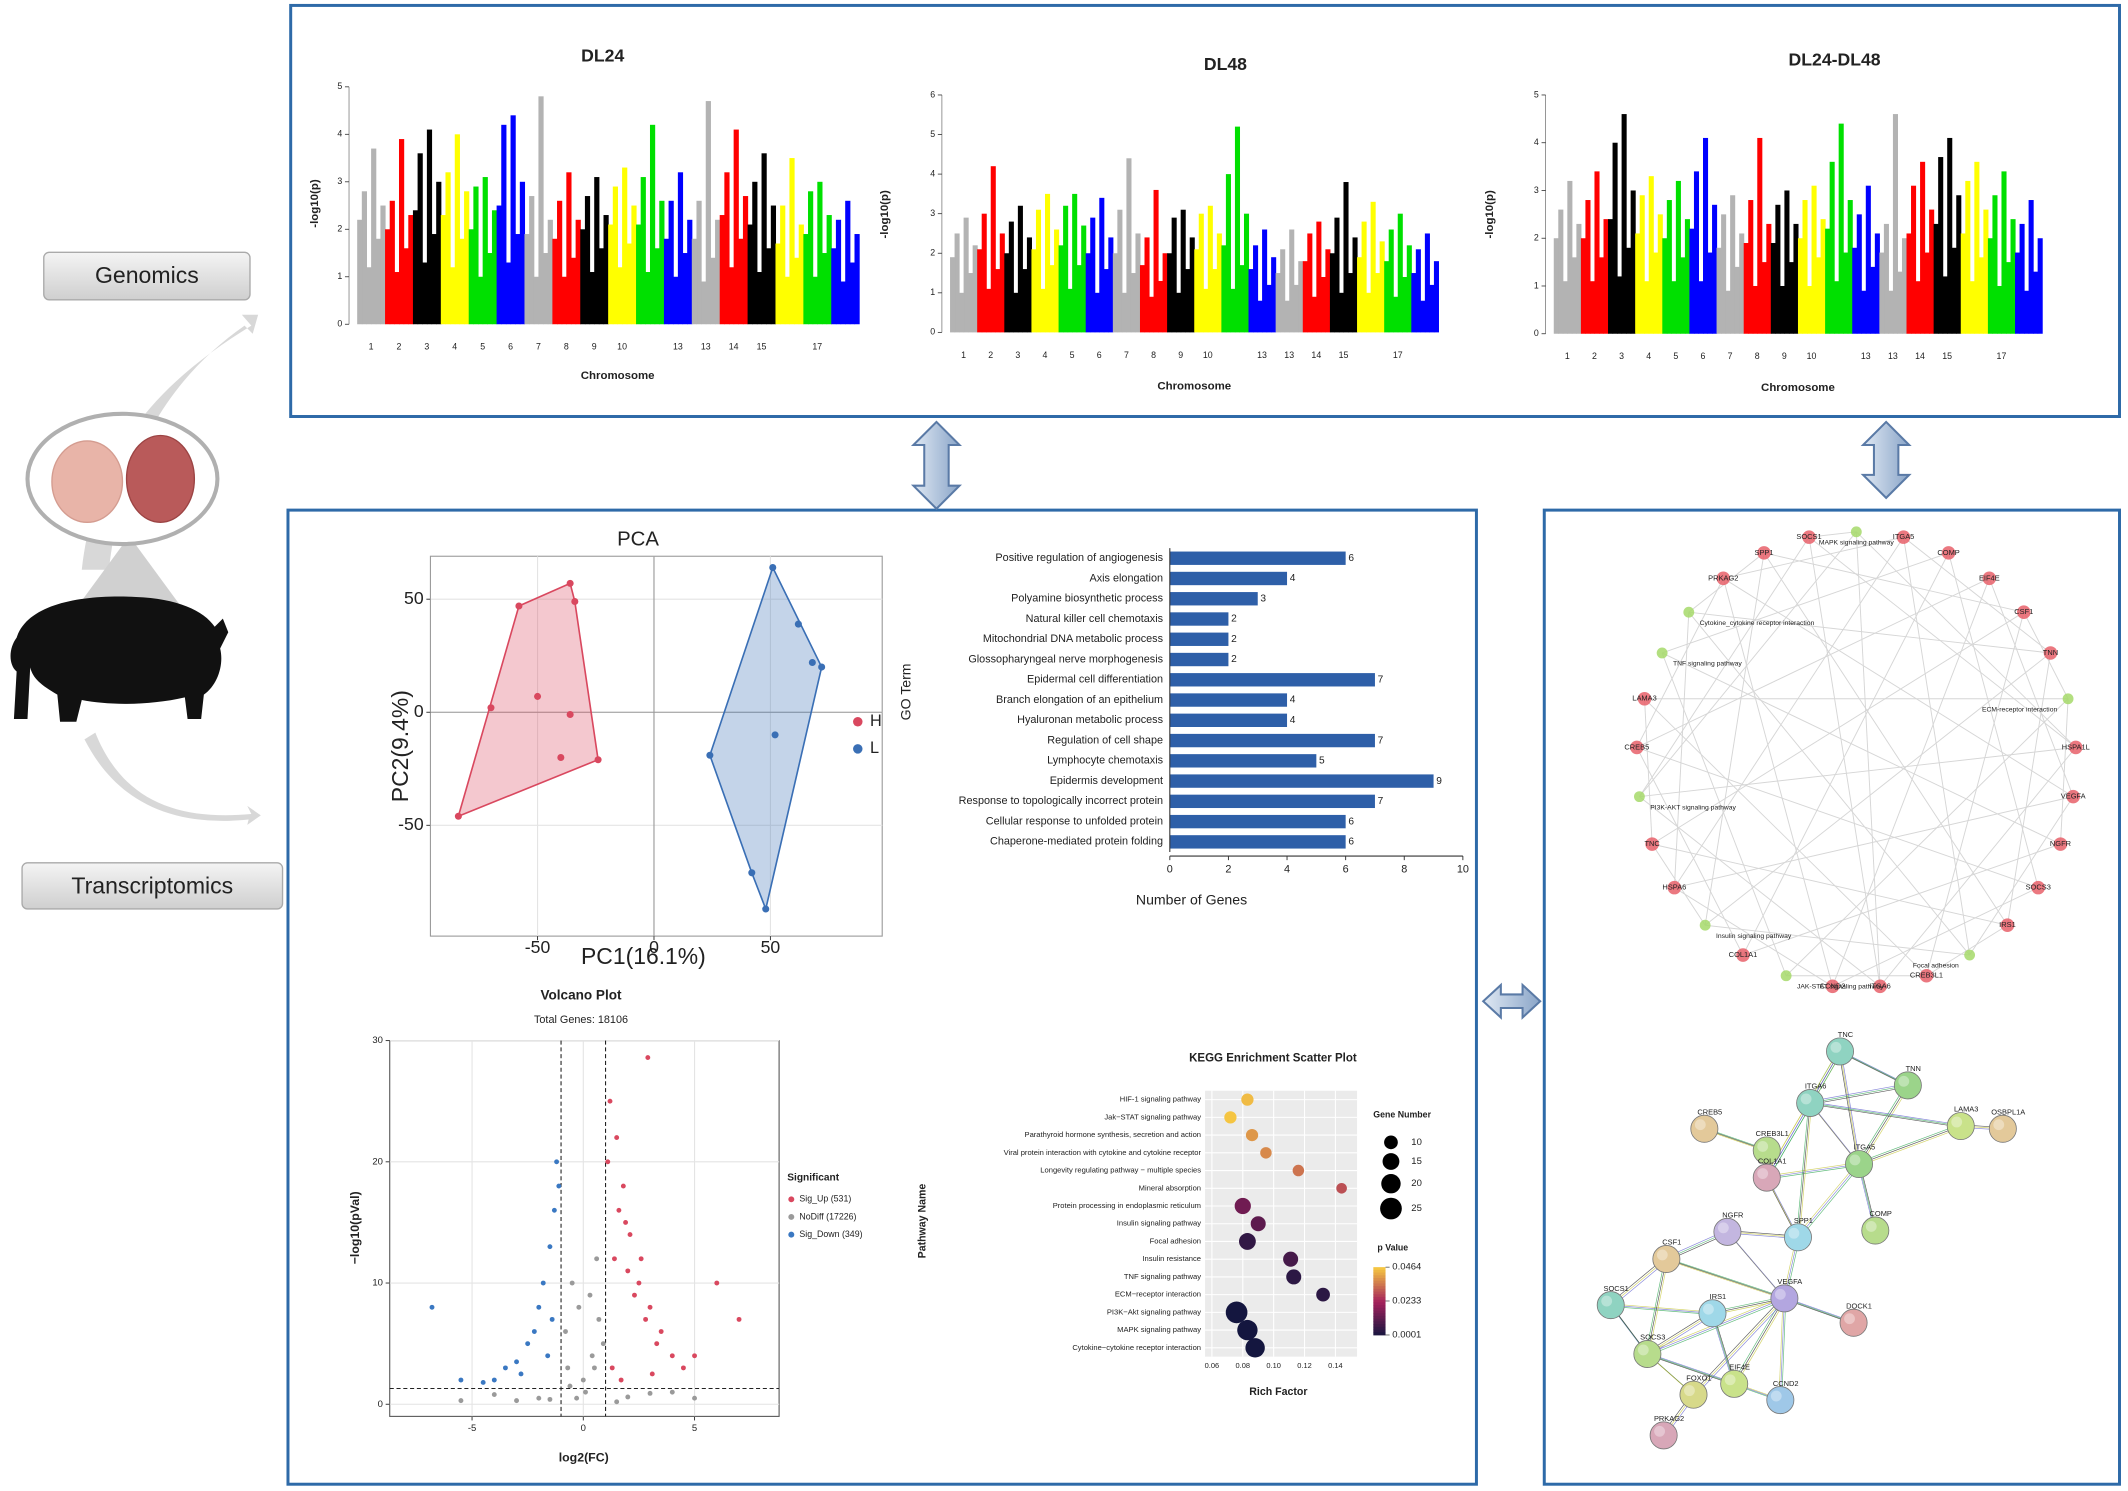 Image resolution: width=2128 pixels, height=1491 pixels. I want to click on y-tick-label: Branch elongation of an epithelium, so click(1079, 700).